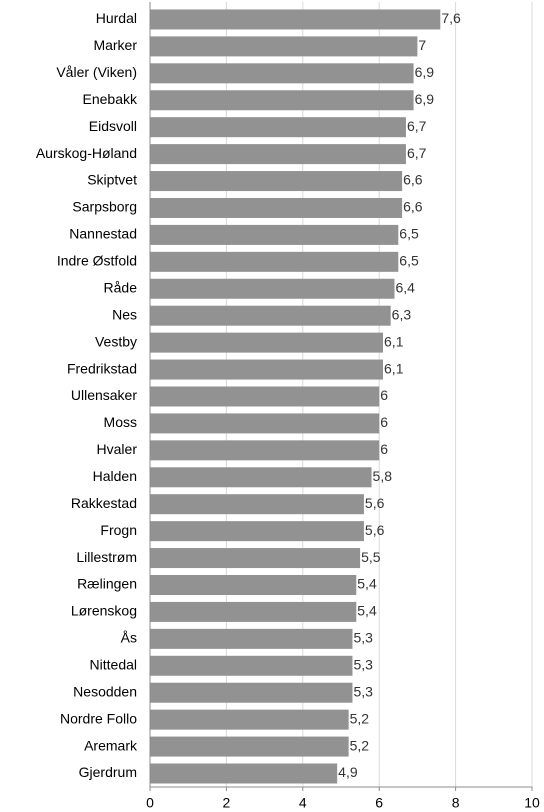  I want to click on value-label-6: 6,6, so click(413, 180).